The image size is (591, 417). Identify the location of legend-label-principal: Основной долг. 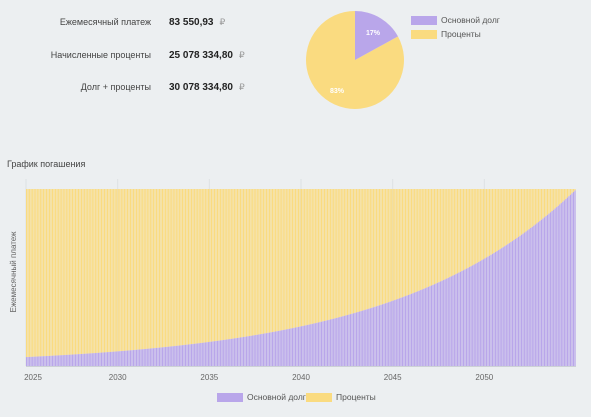
(276, 397).